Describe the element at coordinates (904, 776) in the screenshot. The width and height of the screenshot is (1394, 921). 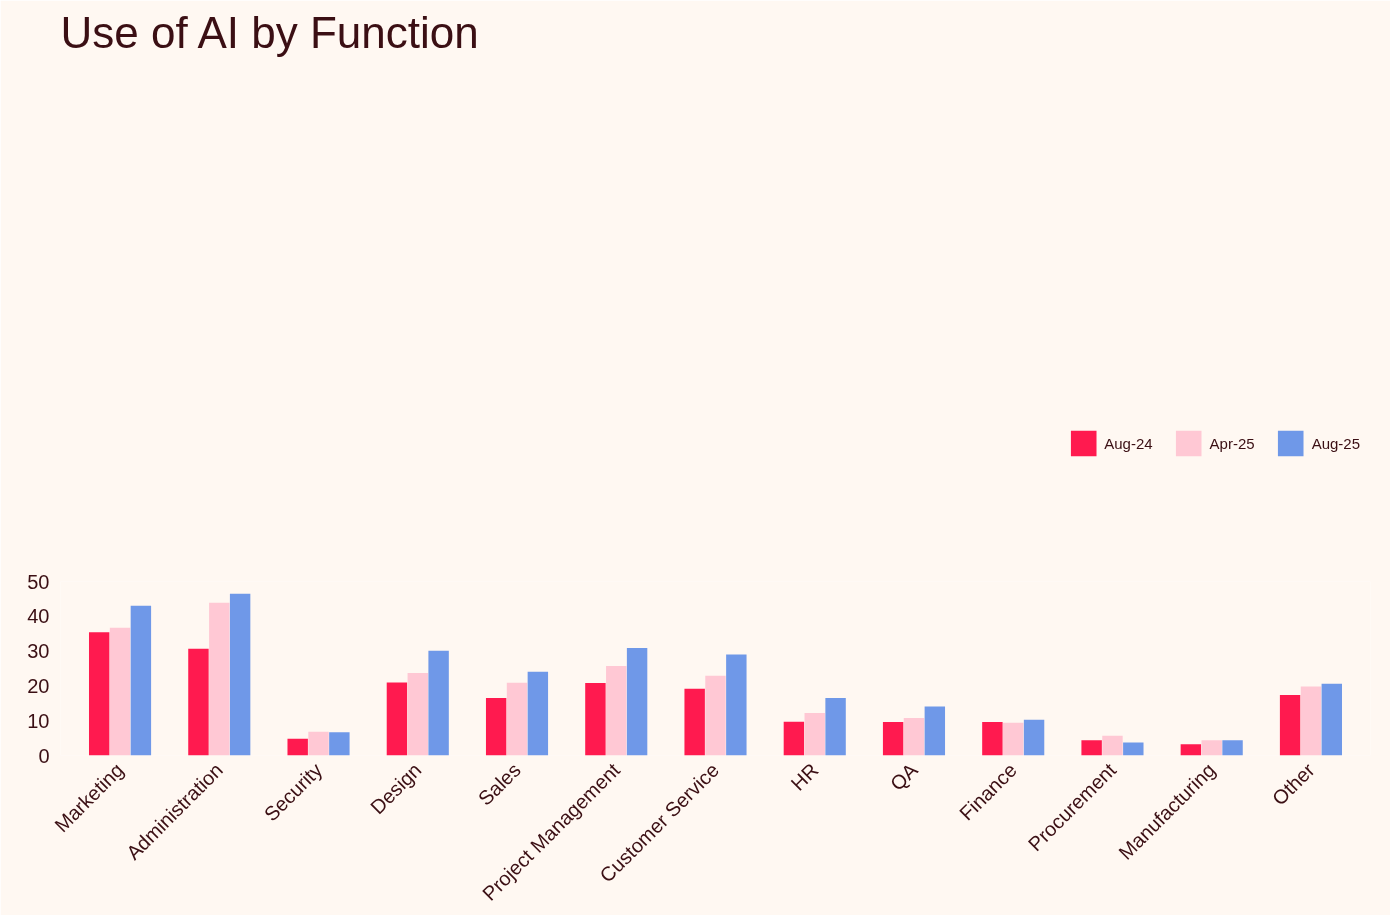
I see `x-tick-label: QA` at that location.